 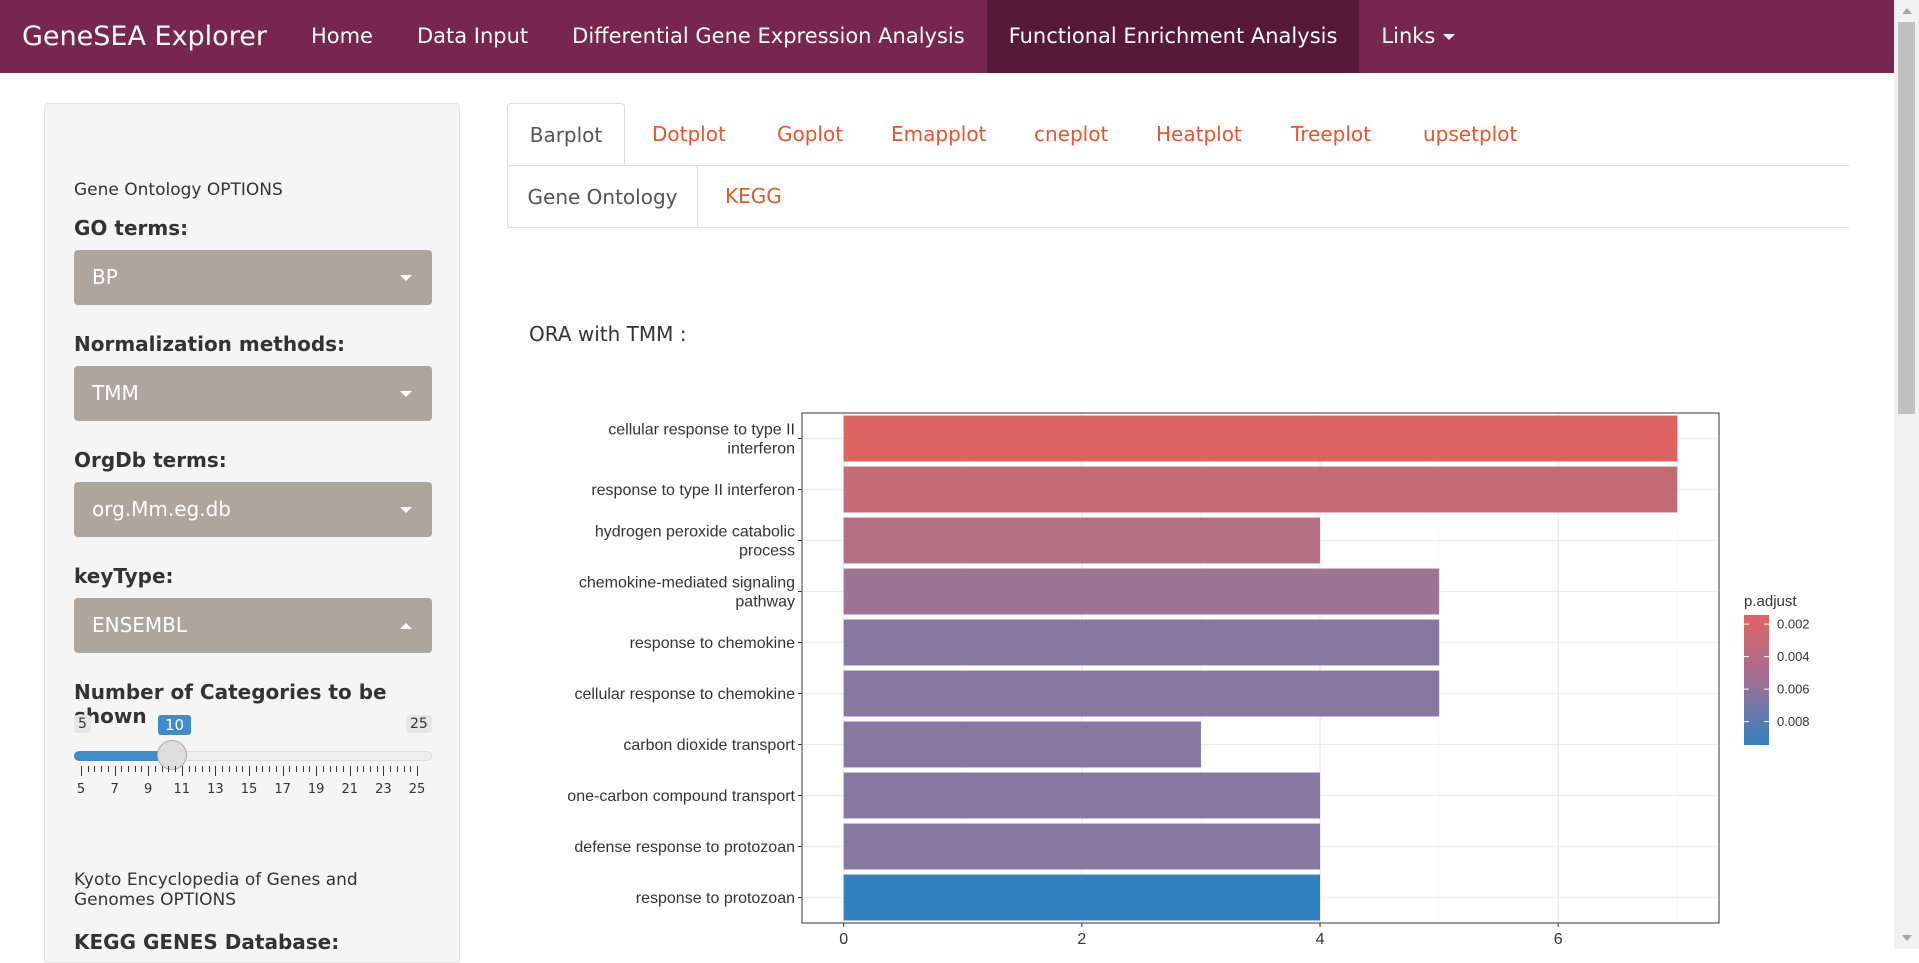 I want to click on nav-functional-enrichment: Functional Enrichment Analysis, so click(x=1173, y=36).